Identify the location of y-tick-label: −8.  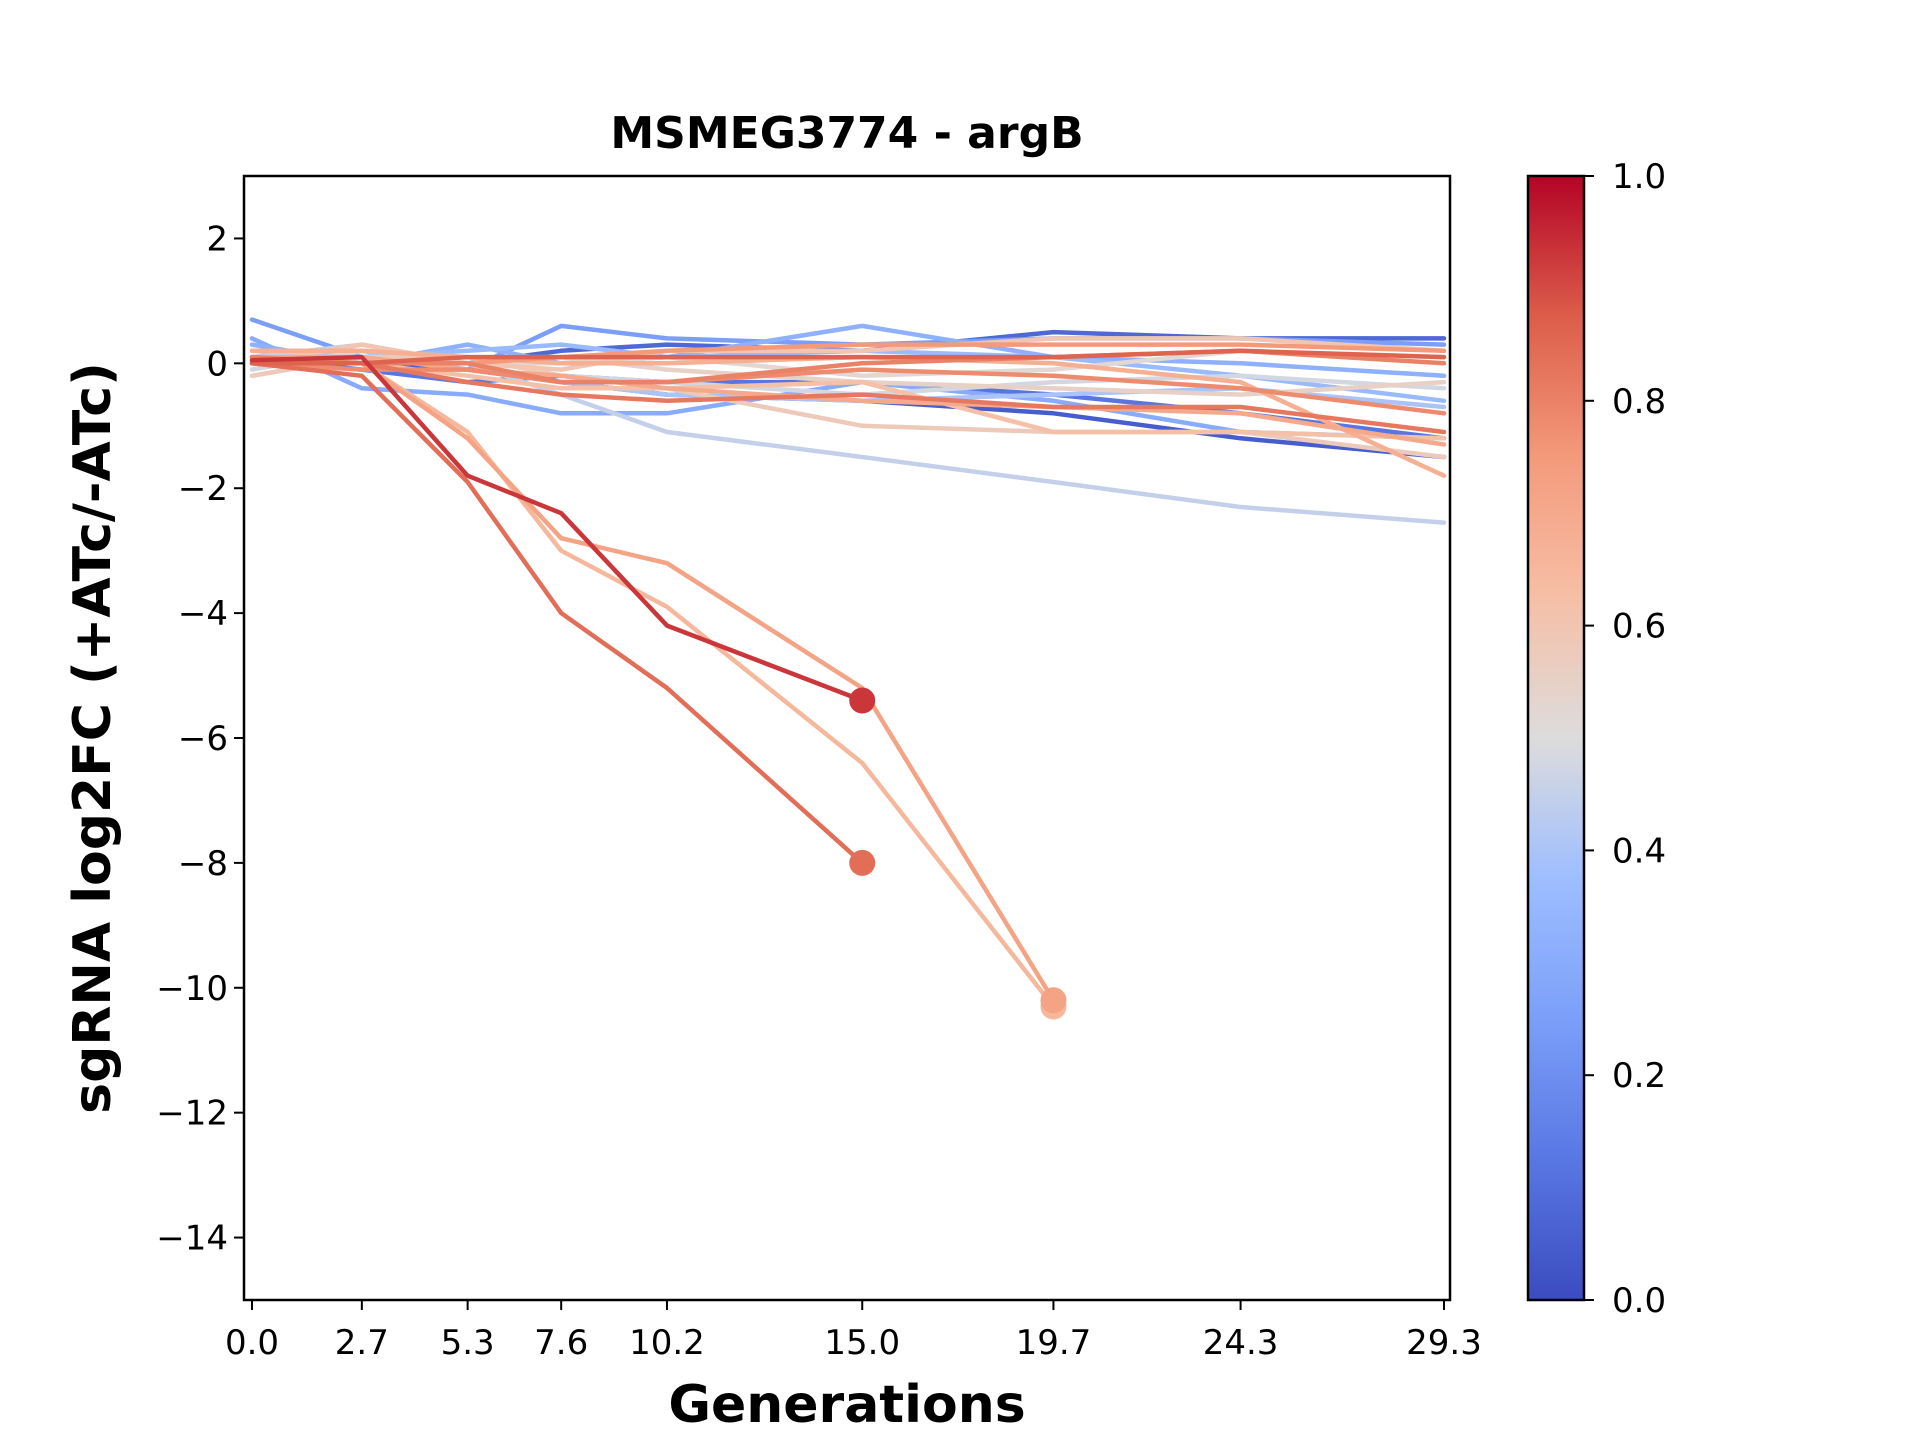
(203, 864).